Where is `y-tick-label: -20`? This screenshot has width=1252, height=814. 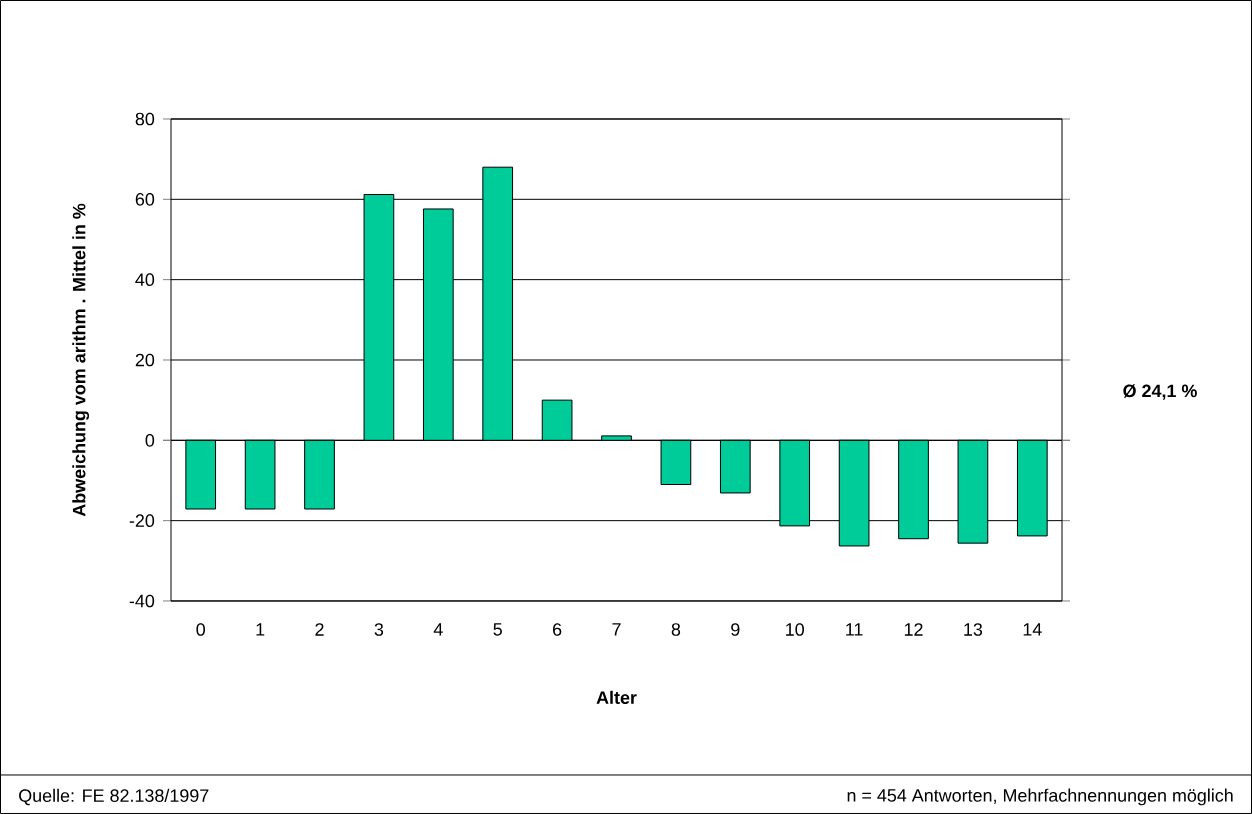
y-tick-label: -20 is located at coordinates (142, 520).